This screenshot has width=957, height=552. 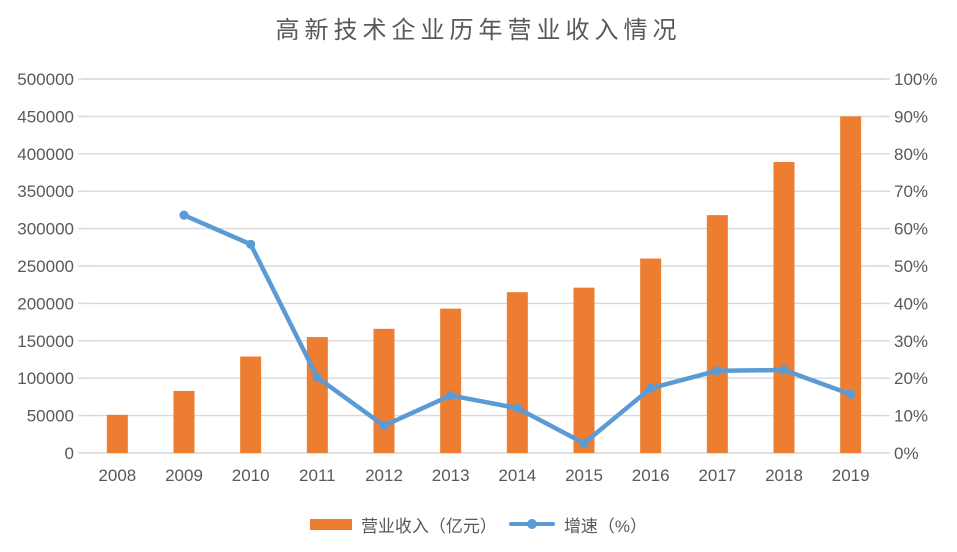 What do you see at coordinates (45, 116) in the screenshot?
I see `left-axis-tick-label: 450000` at bounding box center [45, 116].